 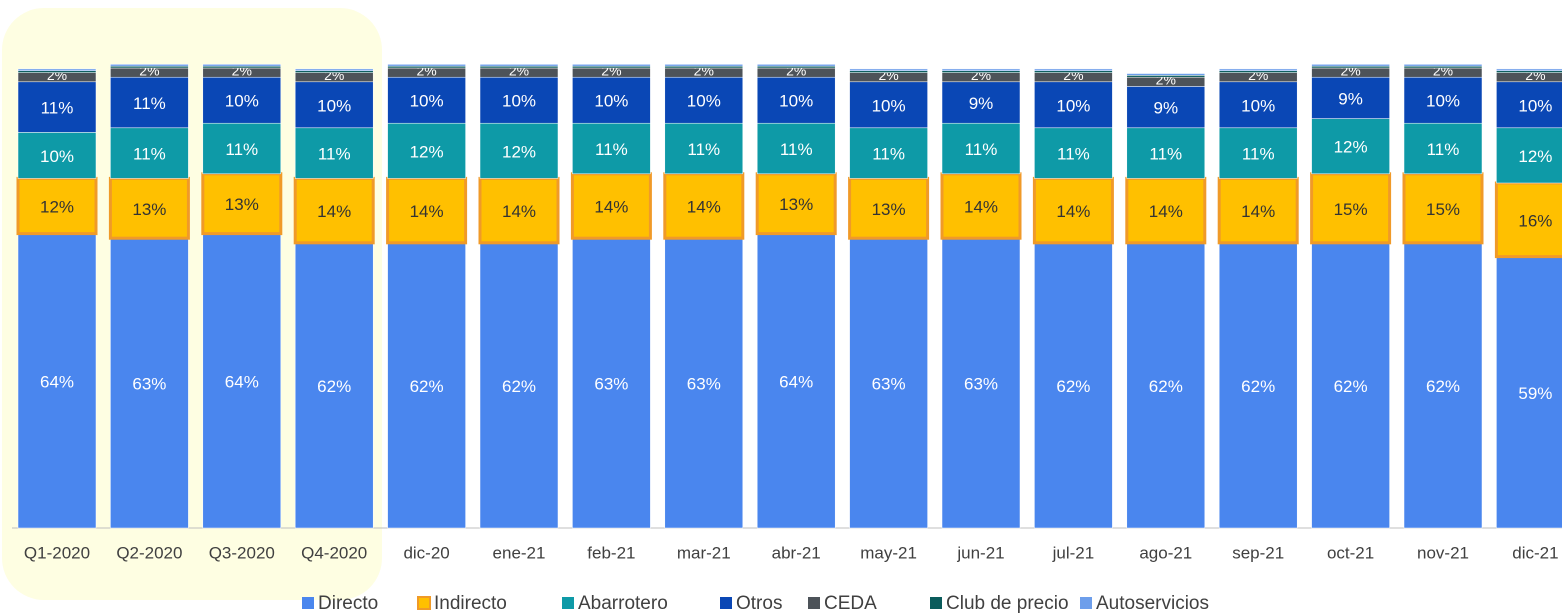 What do you see at coordinates (149, 552) in the screenshot?
I see `x-tick-label: Q2-2020` at bounding box center [149, 552].